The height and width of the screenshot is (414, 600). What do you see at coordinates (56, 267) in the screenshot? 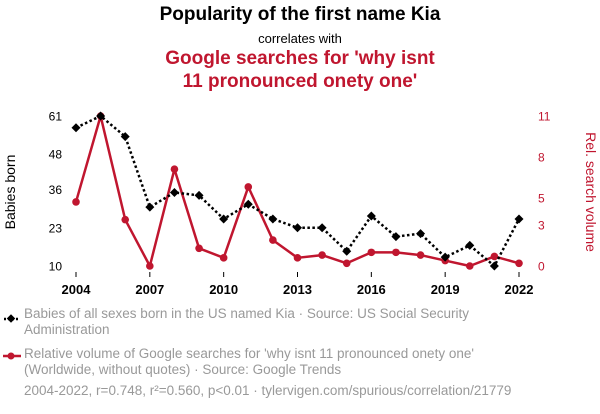
I see `y-left-tick-label: 10` at bounding box center [56, 267].